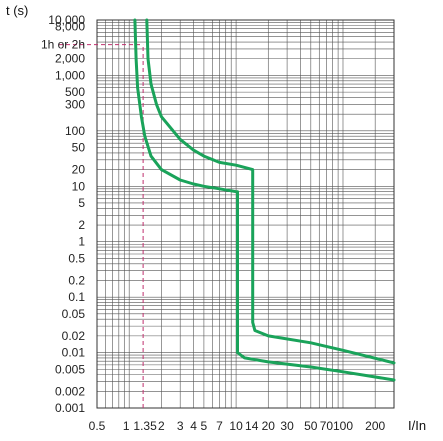  What do you see at coordinates (81, 225) in the screenshot?
I see `y-tick-label: 2` at bounding box center [81, 225].